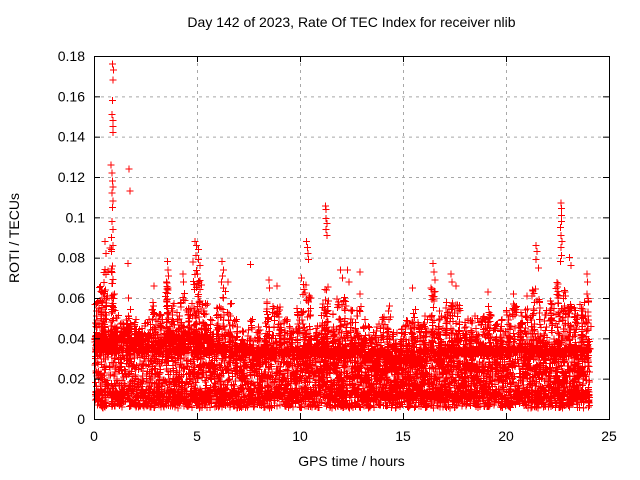 The width and height of the screenshot is (640, 480). What do you see at coordinates (403, 436) in the screenshot?
I see `x-tick-label: 15` at bounding box center [403, 436].